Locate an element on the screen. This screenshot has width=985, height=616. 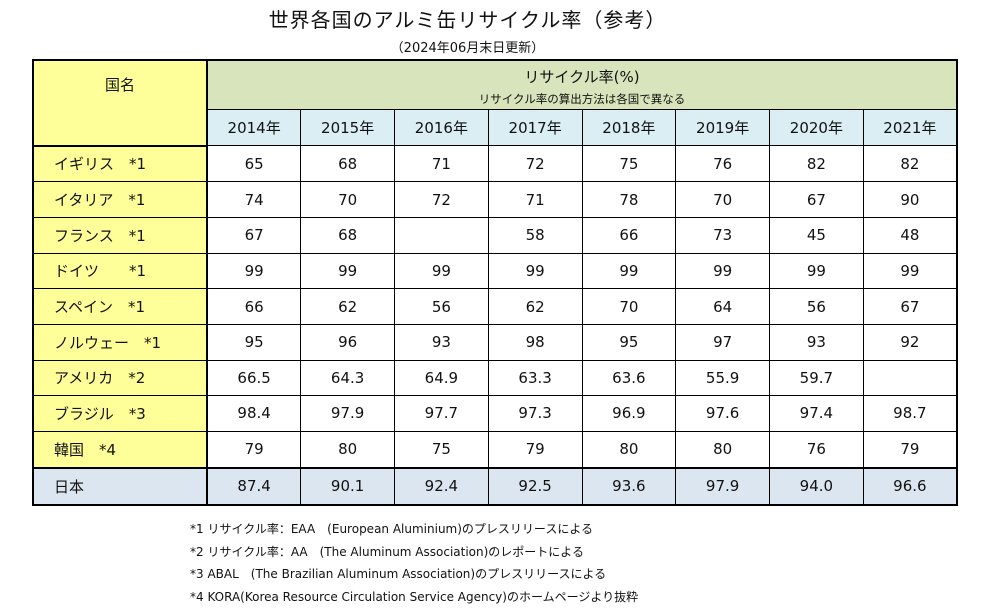
rate-value-cell: 64.9 is located at coordinates (441, 378).